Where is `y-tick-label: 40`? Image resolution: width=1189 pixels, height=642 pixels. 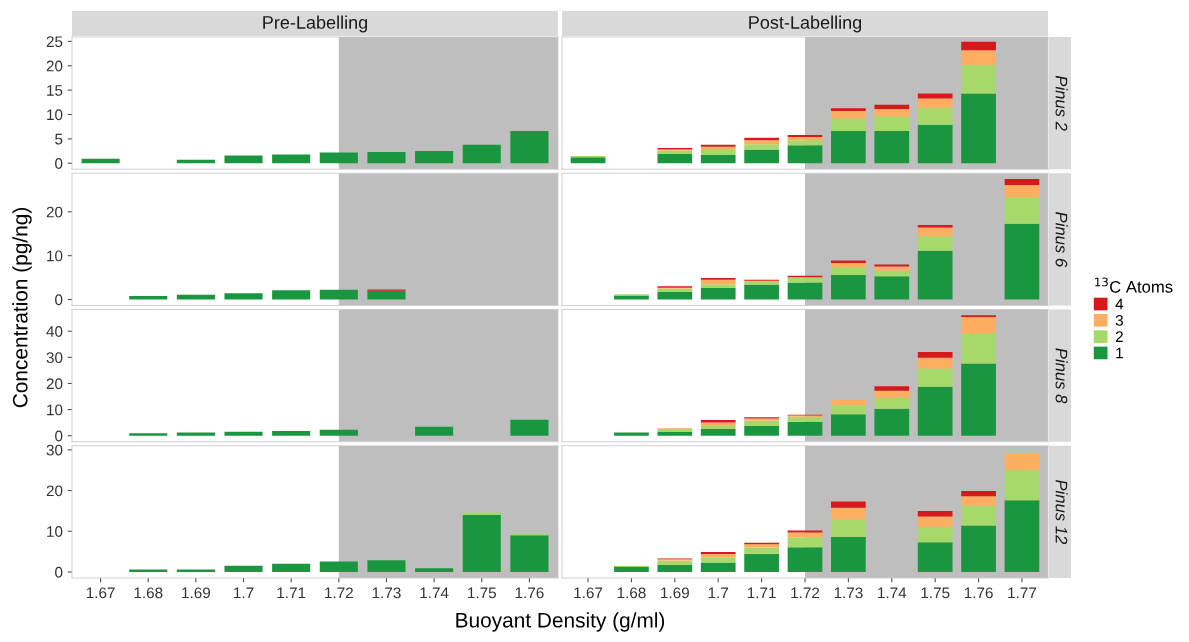 y-tick-label: 40 is located at coordinates (54, 331).